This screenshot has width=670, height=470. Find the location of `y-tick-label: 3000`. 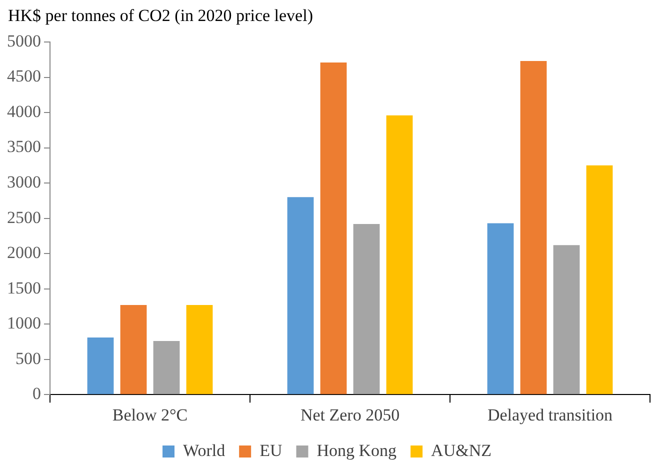

y-tick-label: 3000 is located at coordinates (24, 182).